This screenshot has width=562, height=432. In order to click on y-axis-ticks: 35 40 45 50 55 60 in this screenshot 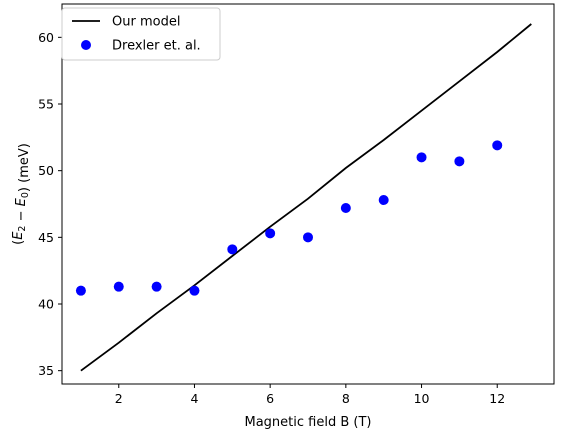, I will do `click(50, 204)`.